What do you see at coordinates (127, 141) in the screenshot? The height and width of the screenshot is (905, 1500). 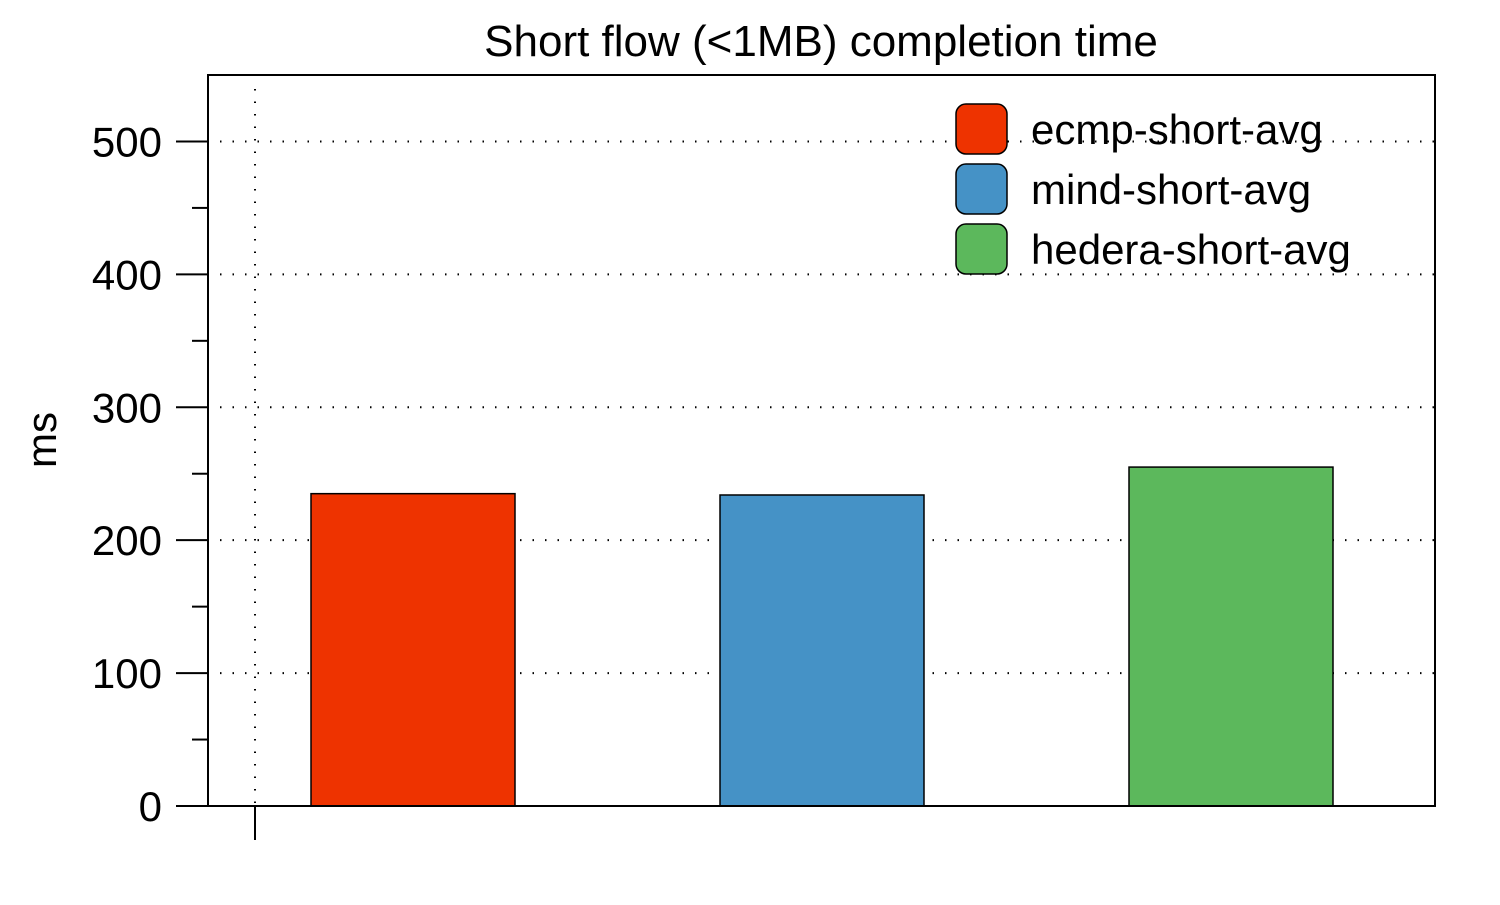 I see `y-tick-label-500: 500` at bounding box center [127, 141].